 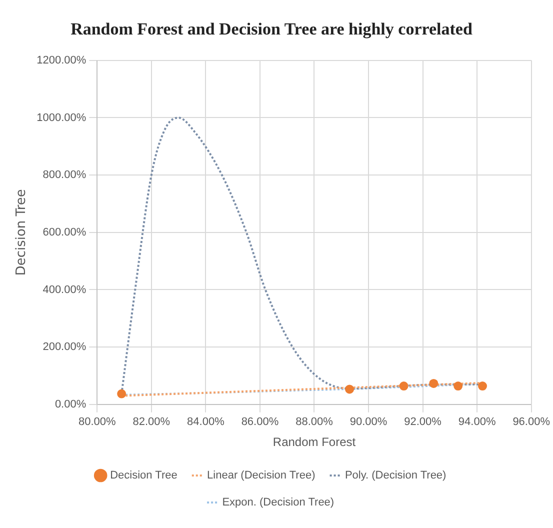 I want to click on chart-title: Random Forest and Decision Tree are highly correlated, so click(x=271, y=29).